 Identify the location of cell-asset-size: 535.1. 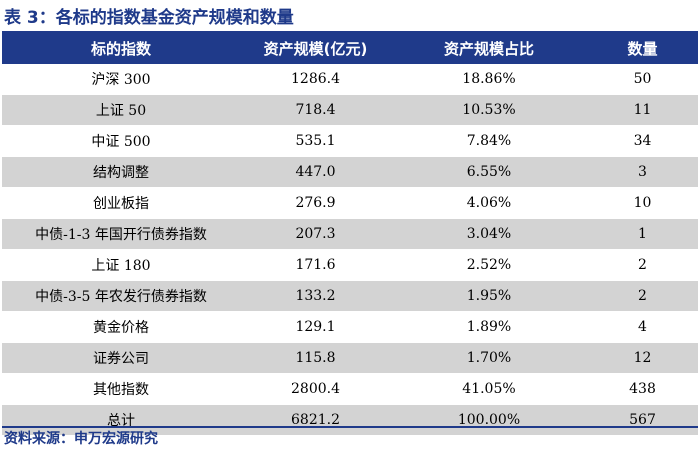
(315, 141).